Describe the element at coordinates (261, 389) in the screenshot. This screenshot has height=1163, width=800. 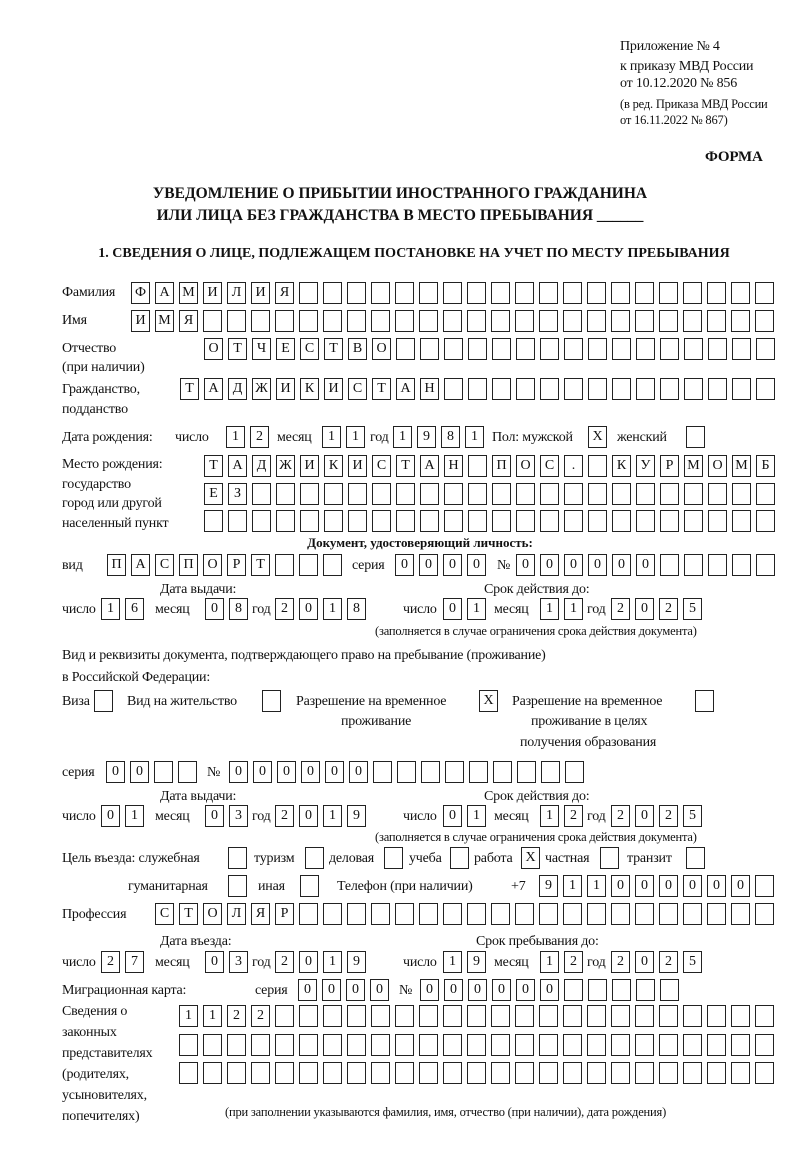
I see `char-box: Ж` at that location.